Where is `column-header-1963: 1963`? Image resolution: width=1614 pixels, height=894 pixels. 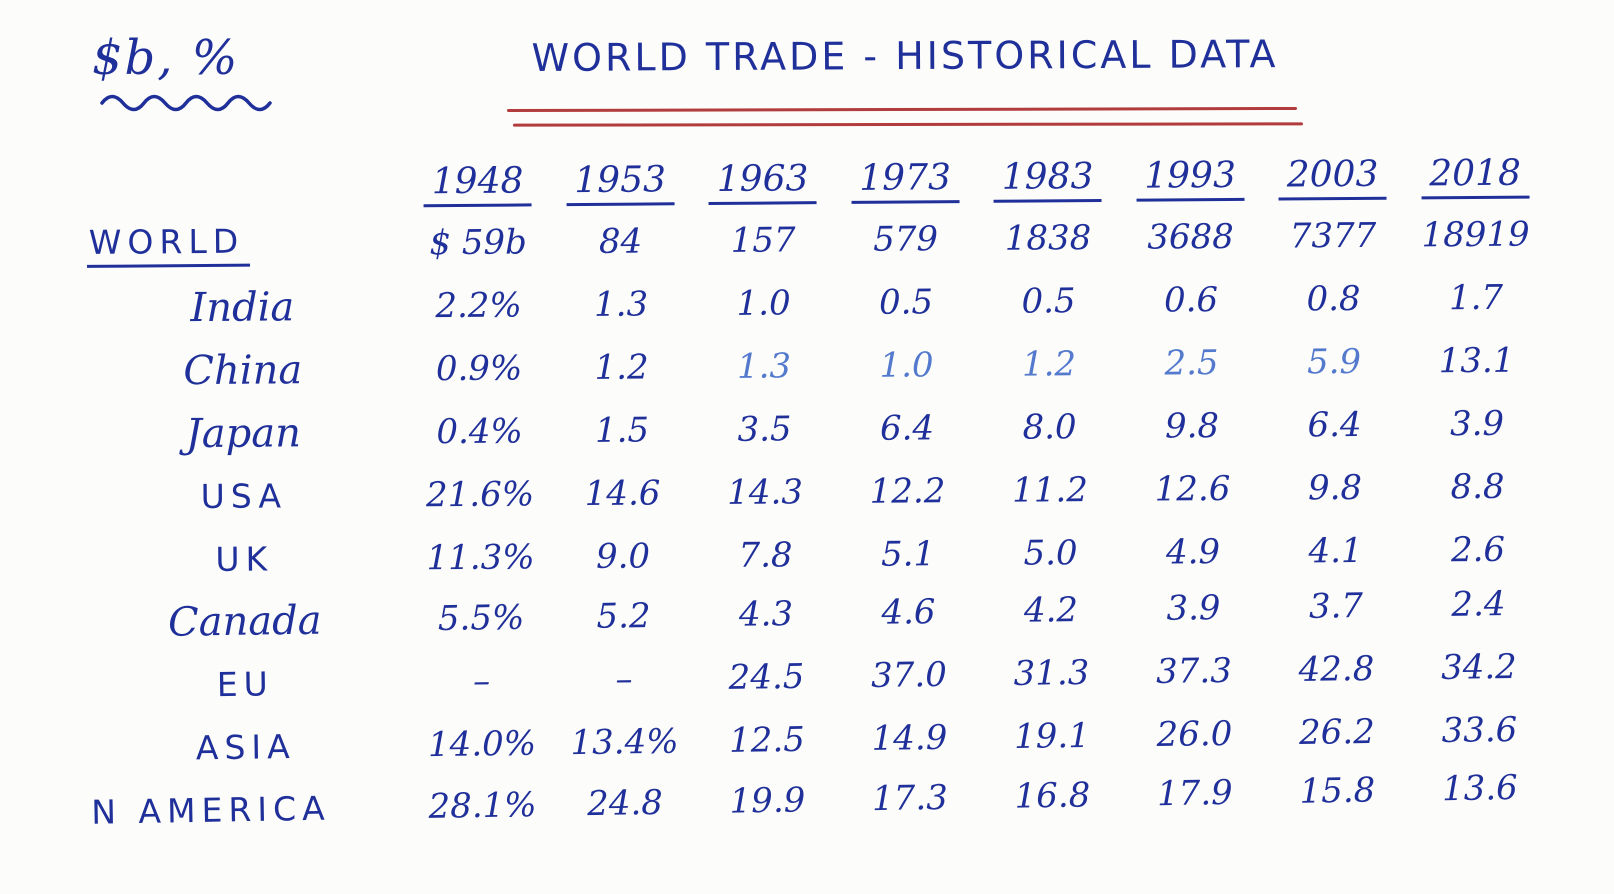
column-header-1963: 1963 is located at coordinates (762, 182).